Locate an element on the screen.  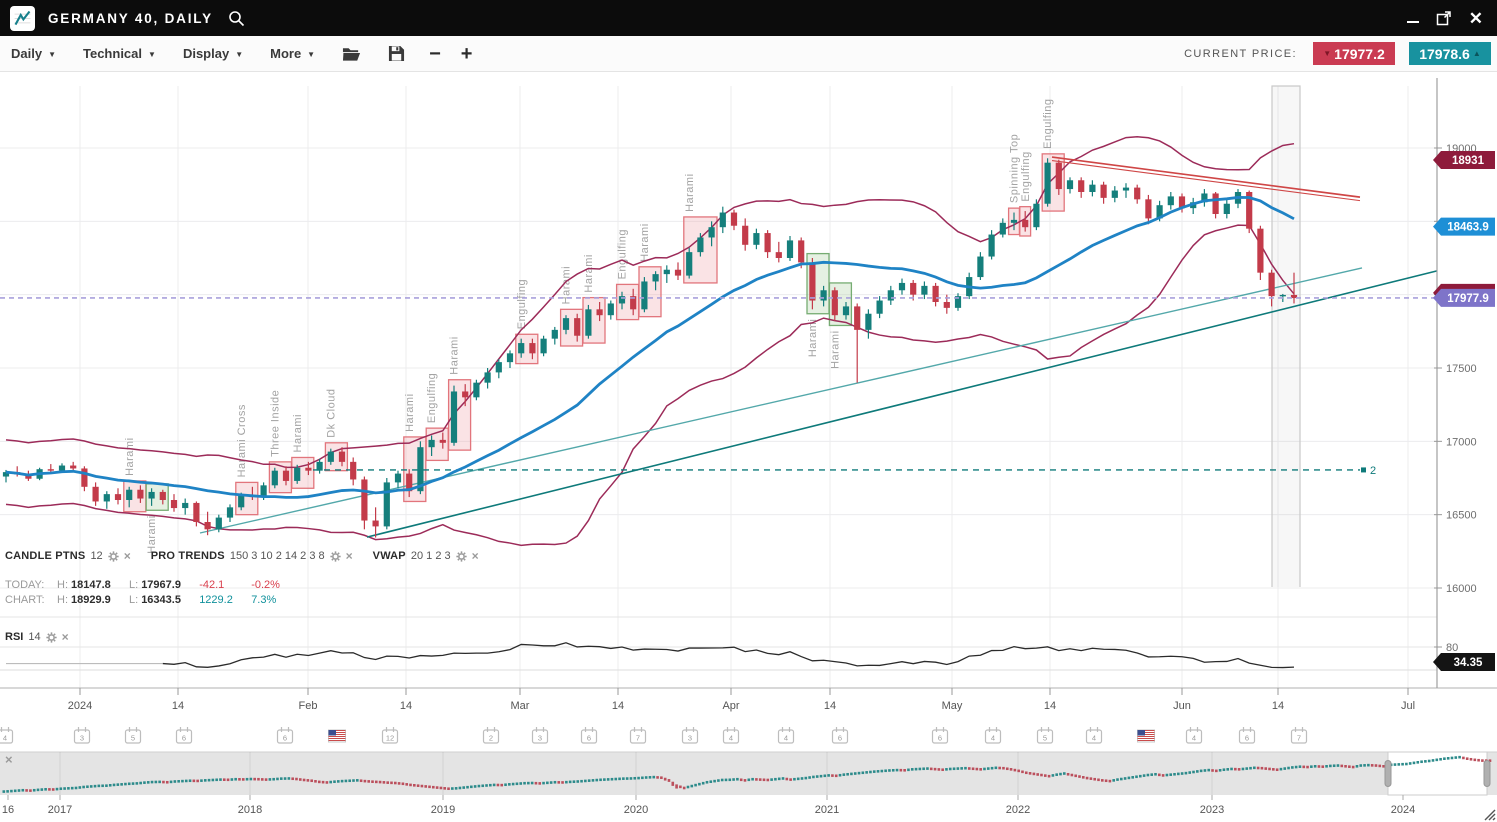
buy-price-button: 17978.6 ▲ is located at coordinates (1450, 53).